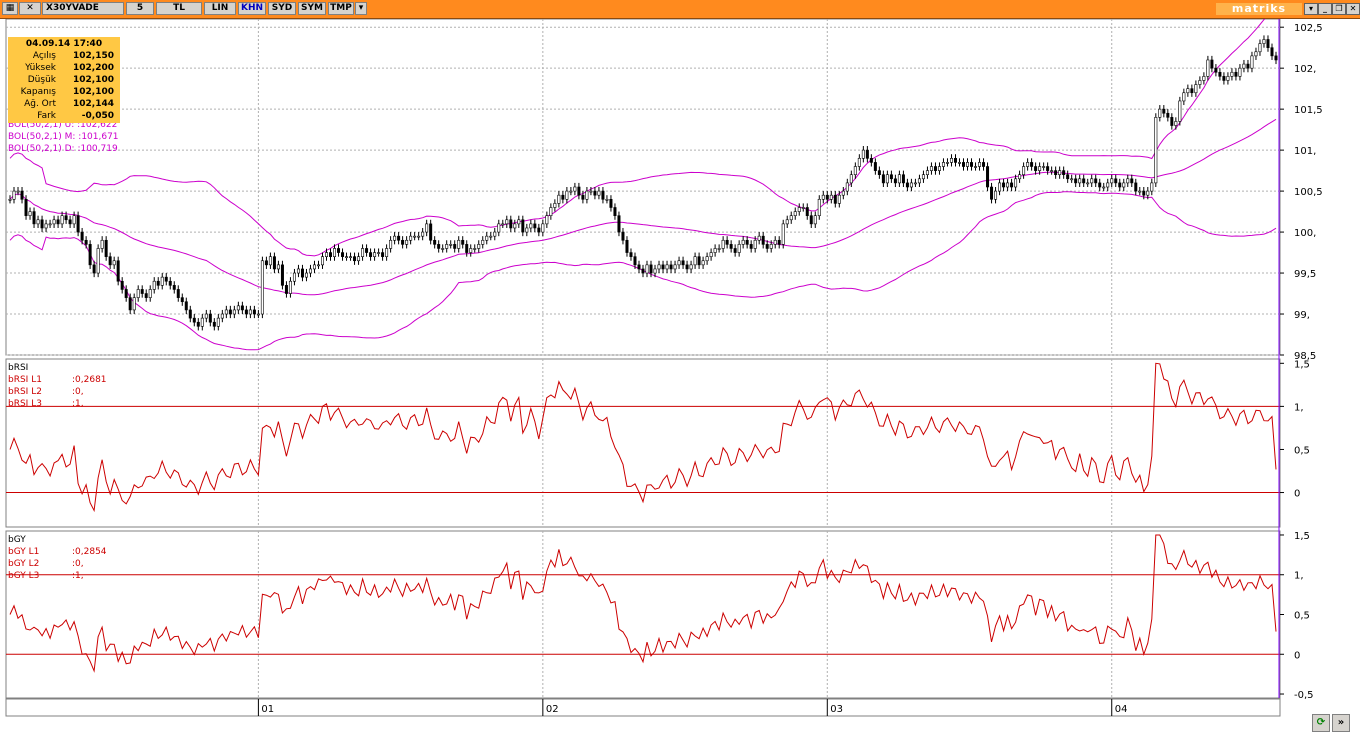  Describe the element at coordinates (312, 8) in the screenshot. I see `sym-button: SYM` at that location.